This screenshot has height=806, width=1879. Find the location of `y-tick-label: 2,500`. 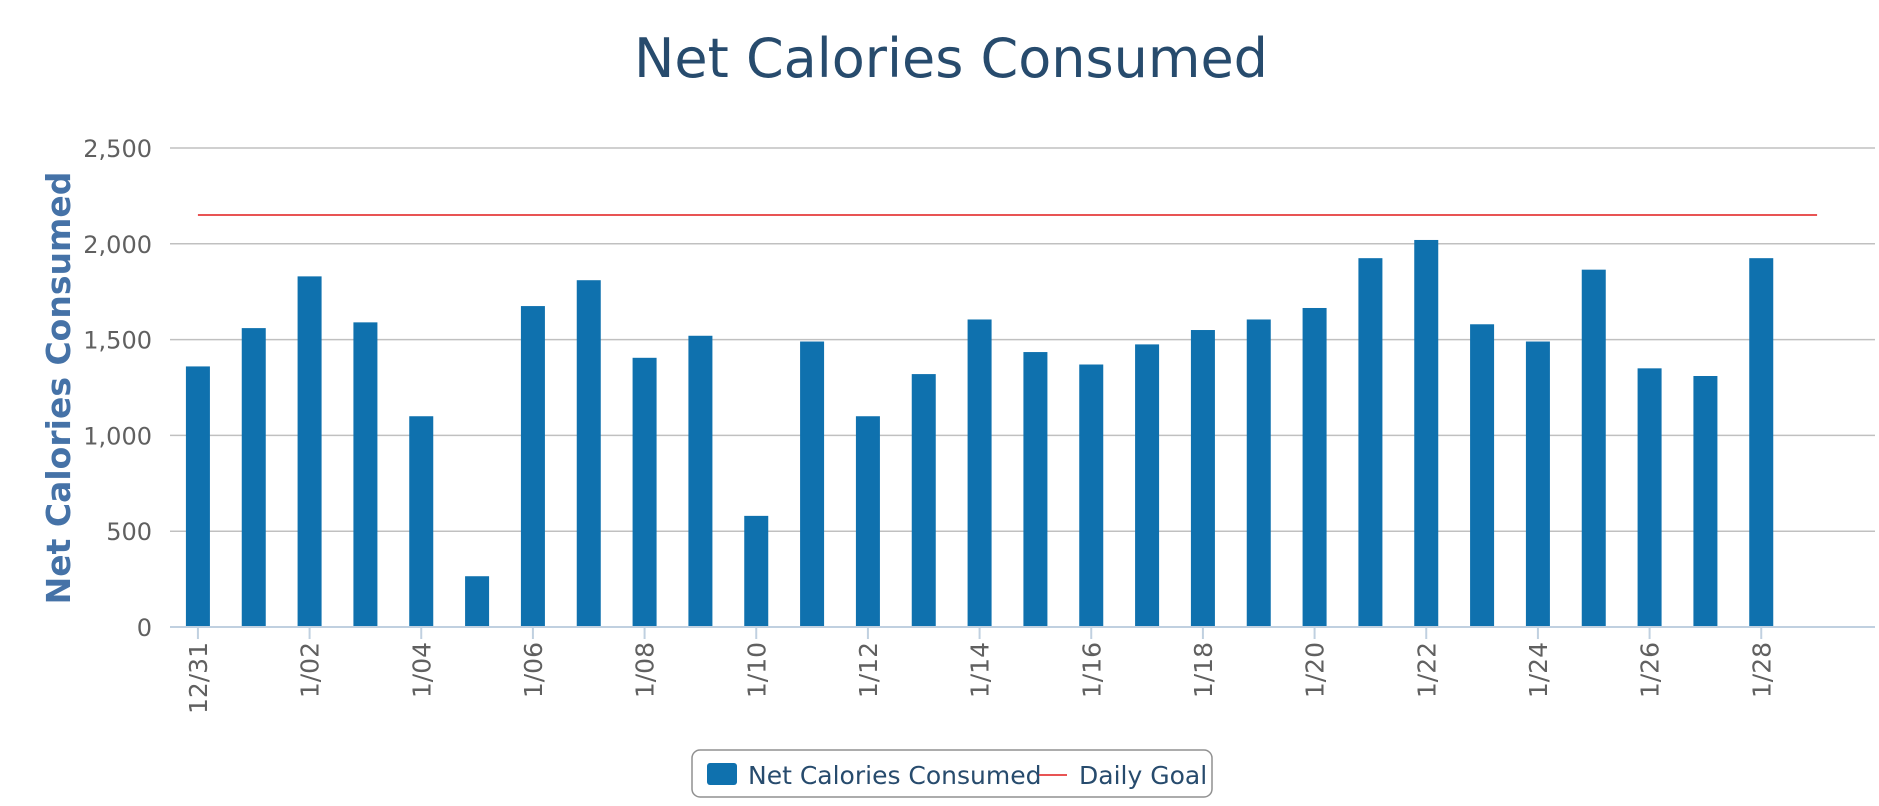

y-tick-label: 2,500 is located at coordinates (117, 149).